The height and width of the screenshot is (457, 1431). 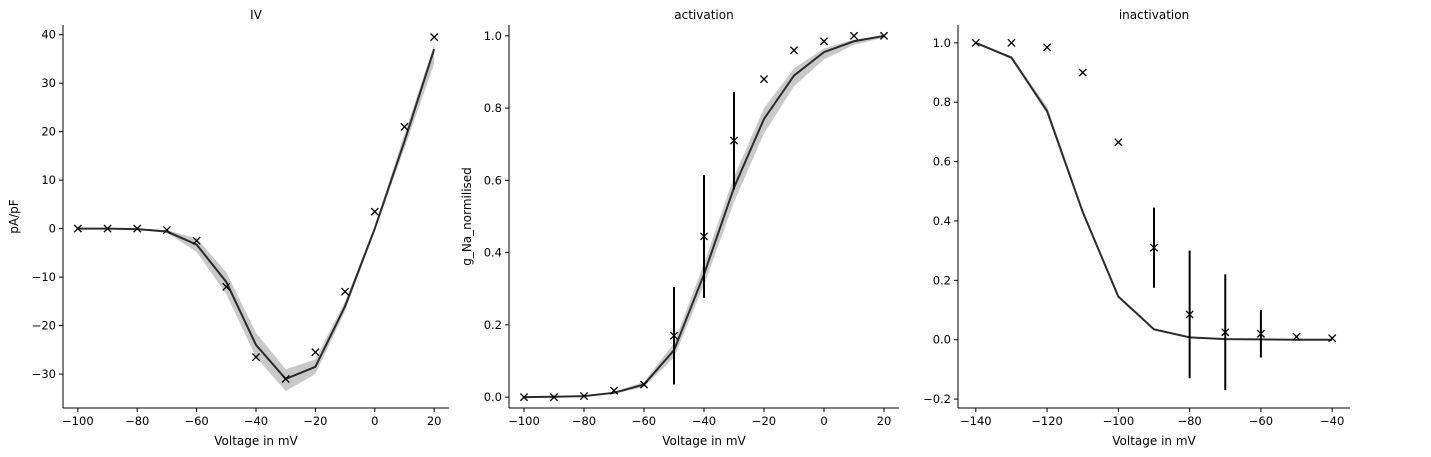 What do you see at coordinates (48, 35) in the screenshot?
I see `iv-y-tick-label: 40` at bounding box center [48, 35].